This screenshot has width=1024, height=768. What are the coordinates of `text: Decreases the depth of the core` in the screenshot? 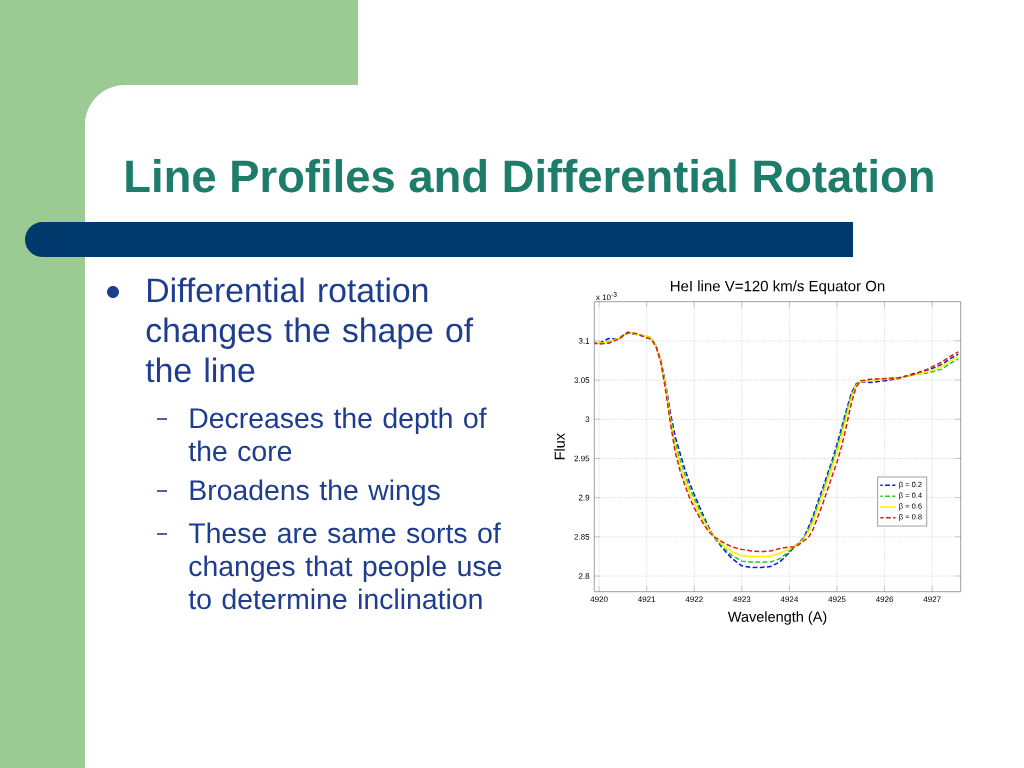 It's located at (337, 434).